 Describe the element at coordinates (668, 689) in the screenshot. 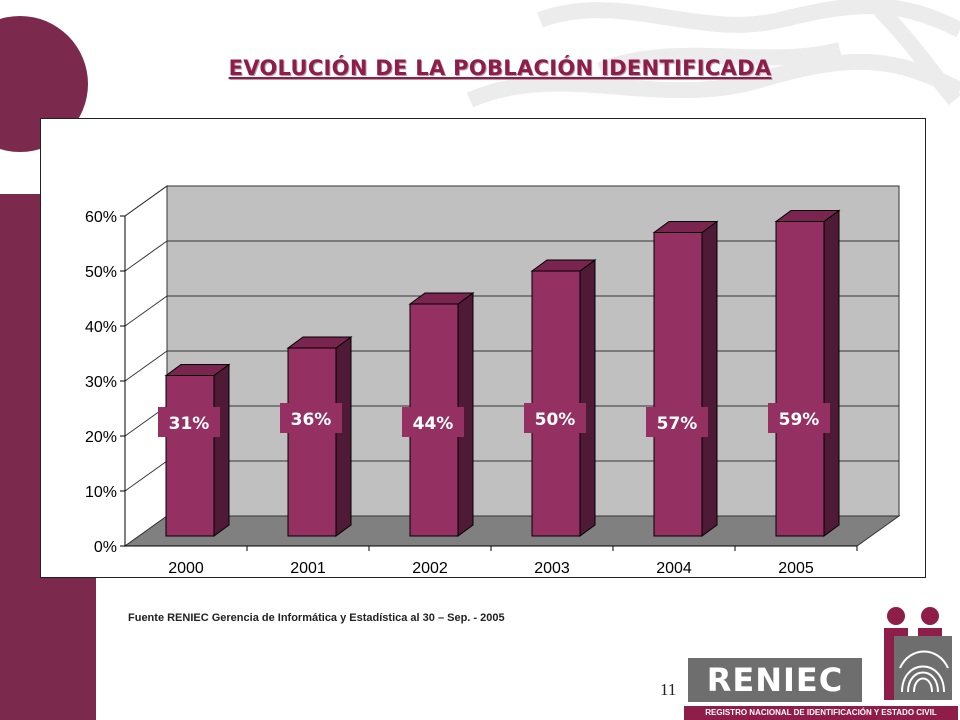

I see `page-number: 11` at that location.